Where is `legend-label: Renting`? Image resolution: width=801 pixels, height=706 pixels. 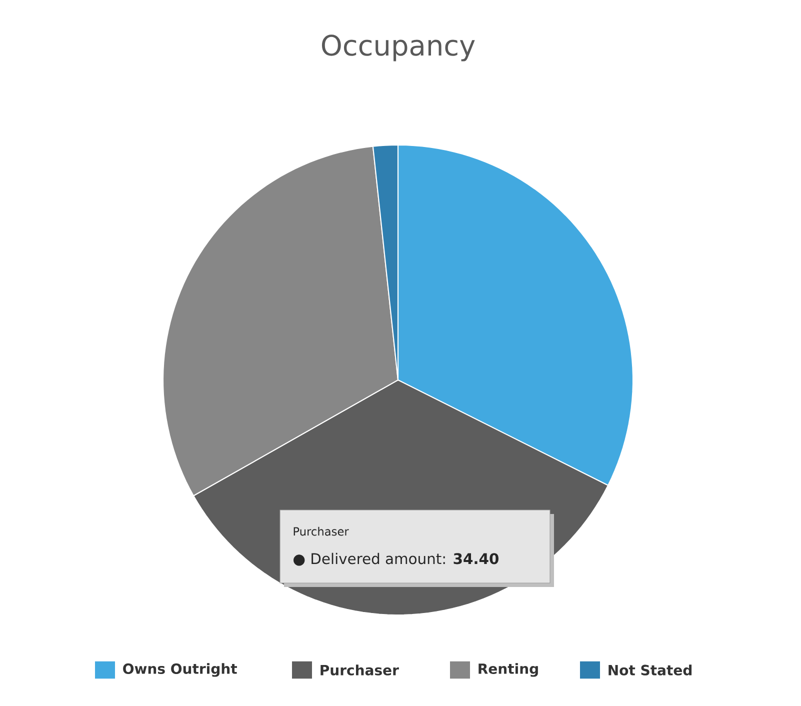 legend-label: Renting is located at coordinates (508, 670).